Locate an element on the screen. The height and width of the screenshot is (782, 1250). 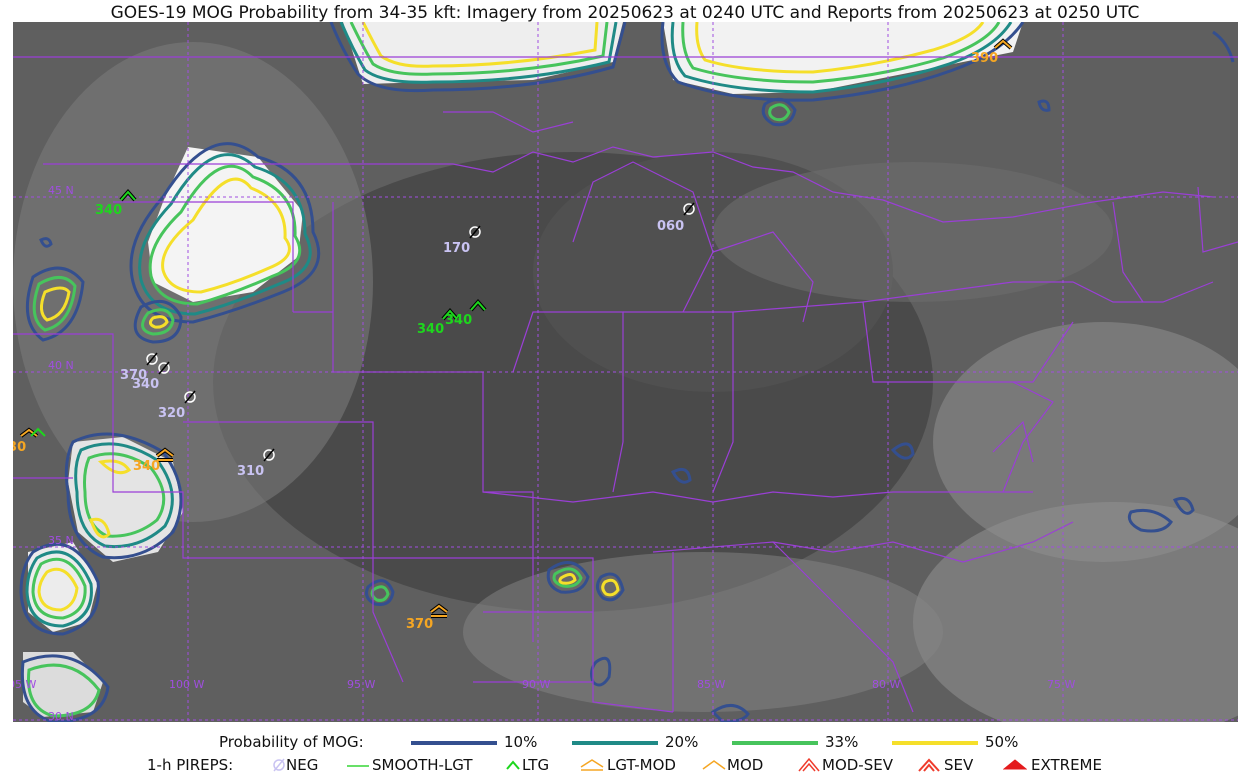
lon-label: 75 W is located at coordinates (1061, 684).